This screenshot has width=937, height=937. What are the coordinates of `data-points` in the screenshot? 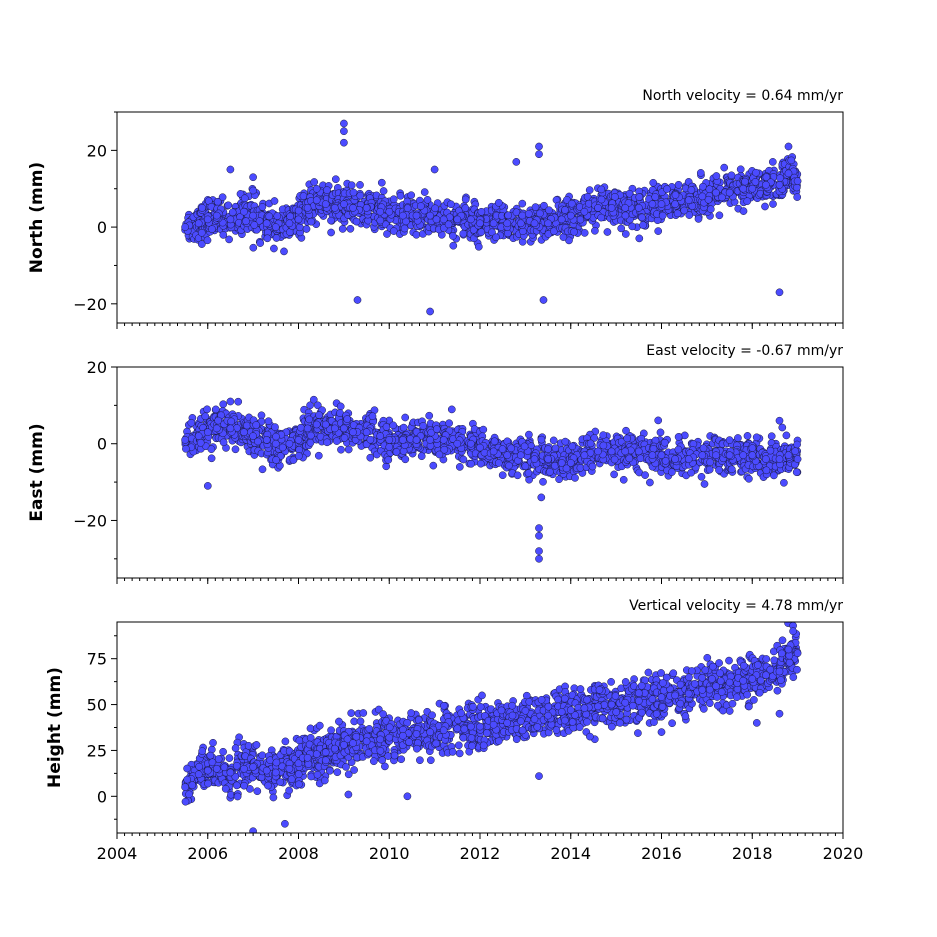 It's located at (491, 217).